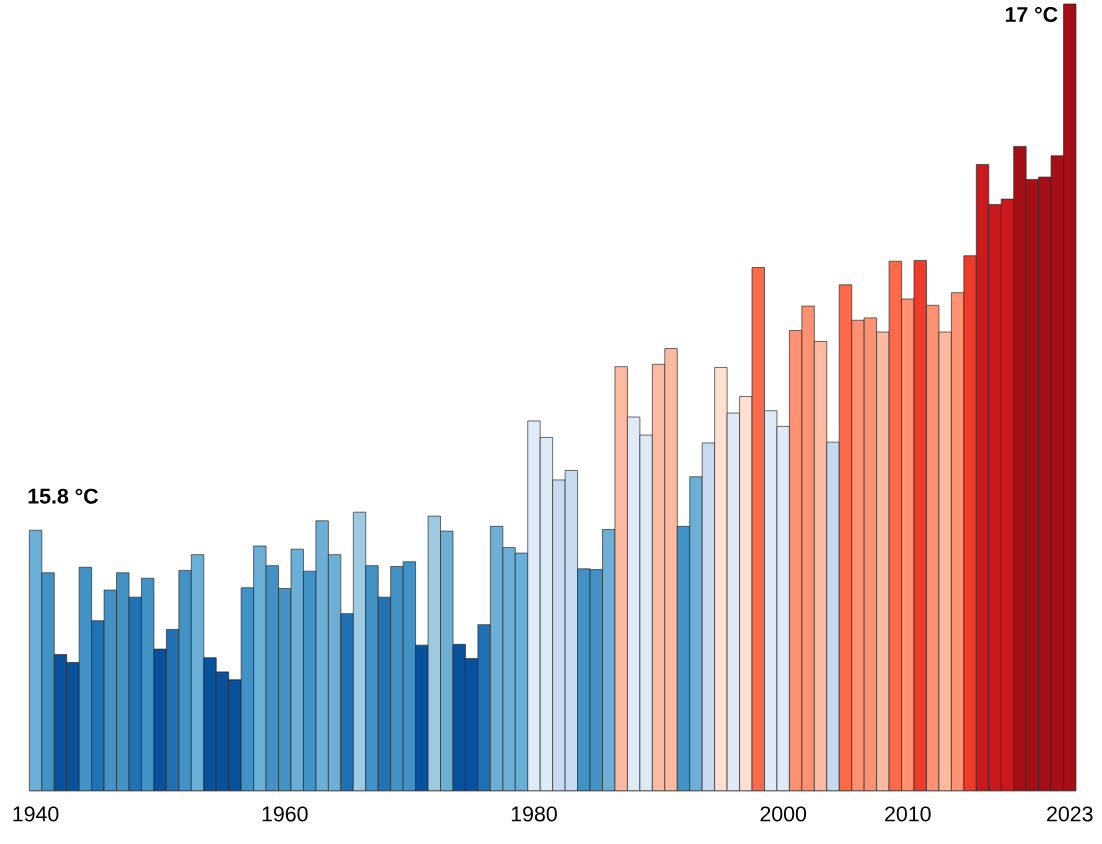 The image size is (1102, 844). Describe the element at coordinates (1070, 814) in the screenshot. I see `x-tick-label: 2023` at that location.